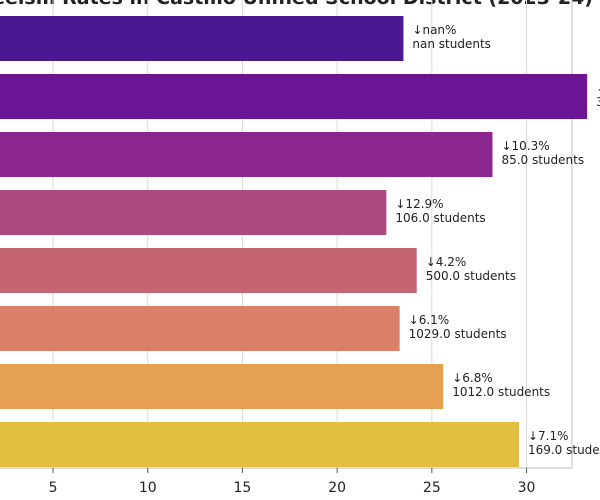 This screenshot has width=600, height=500. Describe the element at coordinates (292, 482) in the screenshot. I see `x-axis-ticks: 5 10 15 20 25 30` at that location.